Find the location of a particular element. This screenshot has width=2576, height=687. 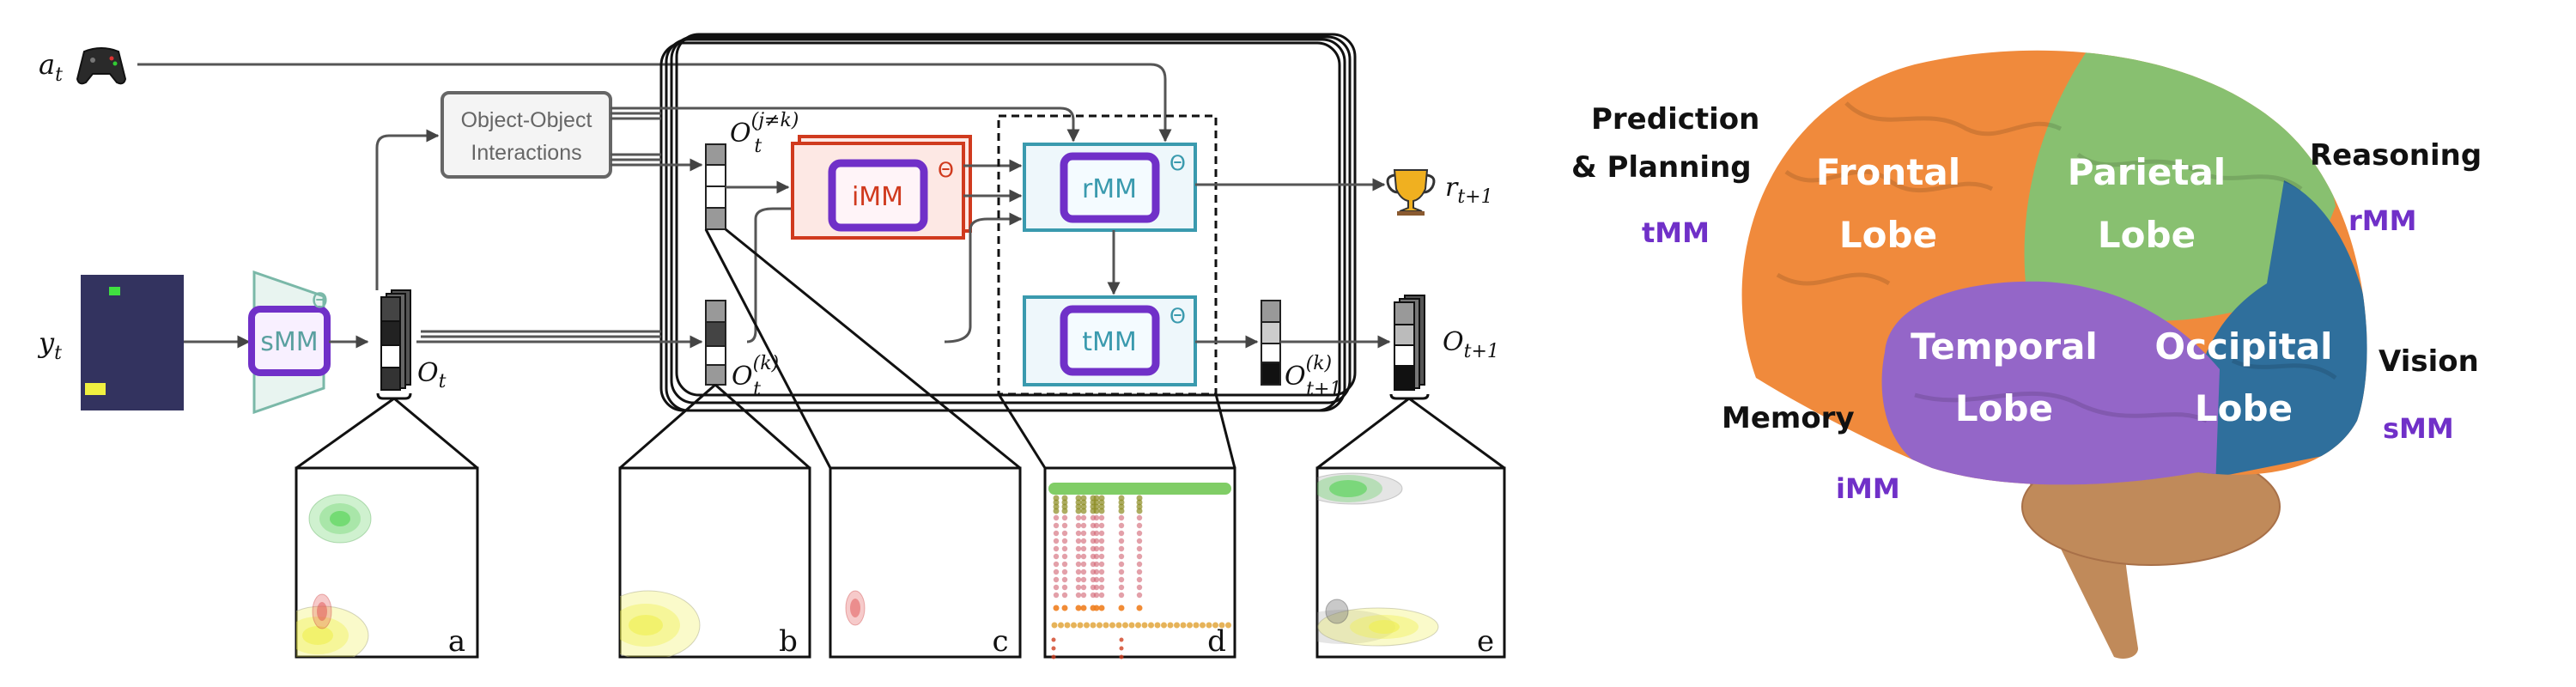

panel-label: e is located at coordinates (1485, 641).